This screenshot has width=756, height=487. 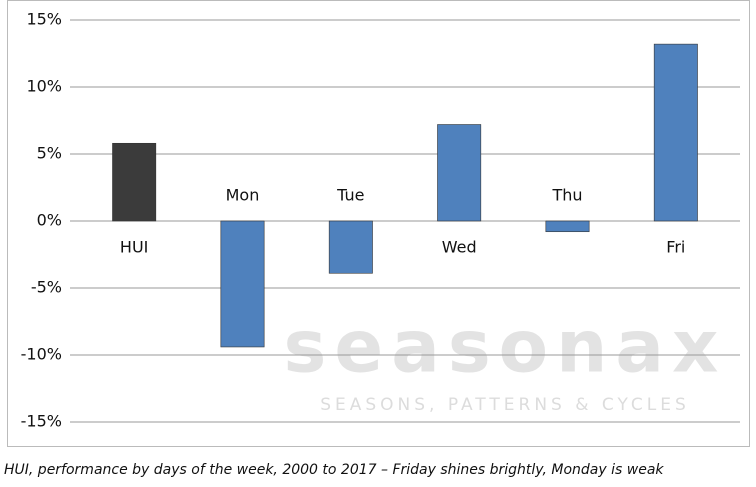 I want to click on x-tick-label: Tue, so click(x=350, y=195).